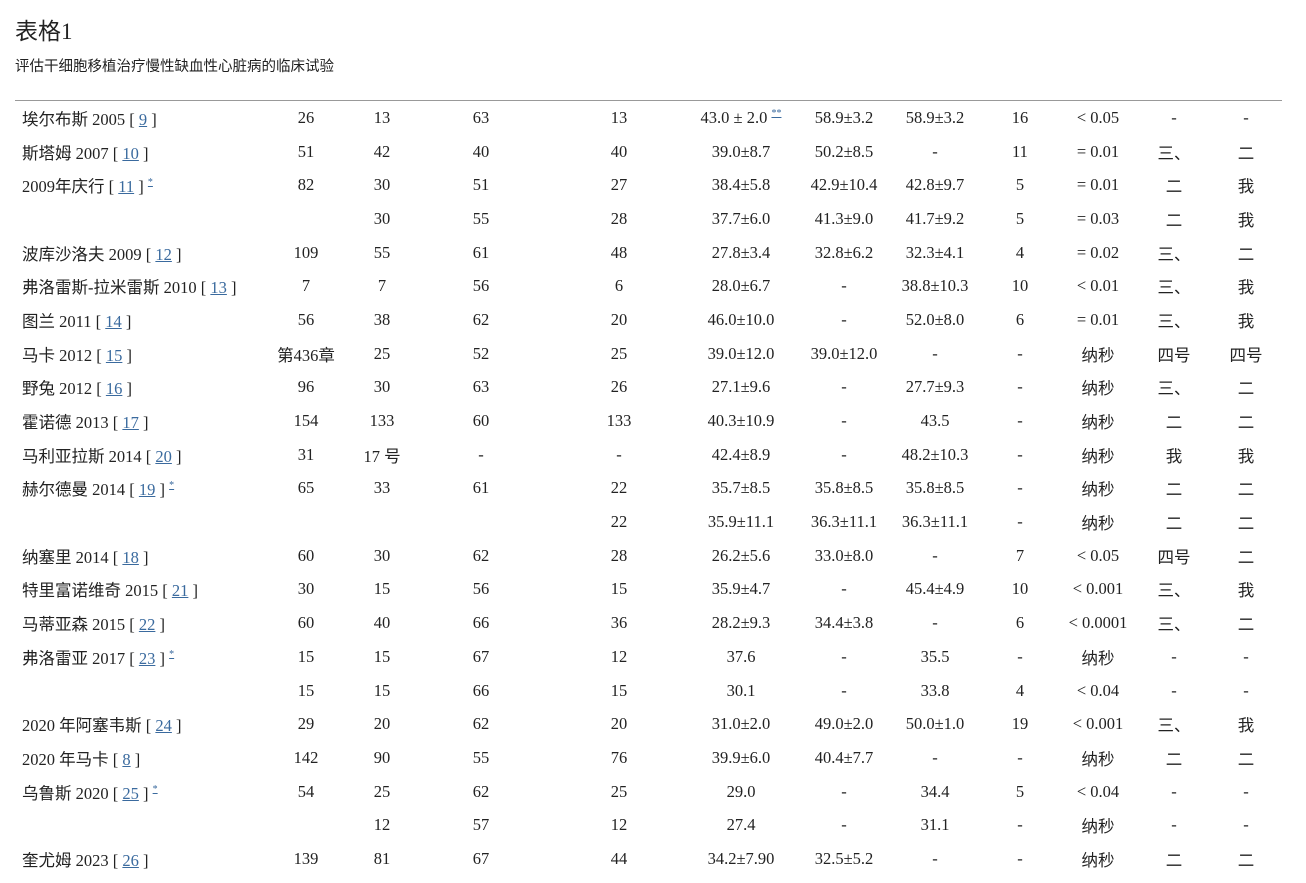 This screenshot has height=883, width=1306. What do you see at coordinates (844, 253) in the screenshot?
I see `data-cell: 32.8±6.2` at bounding box center [844, 253].